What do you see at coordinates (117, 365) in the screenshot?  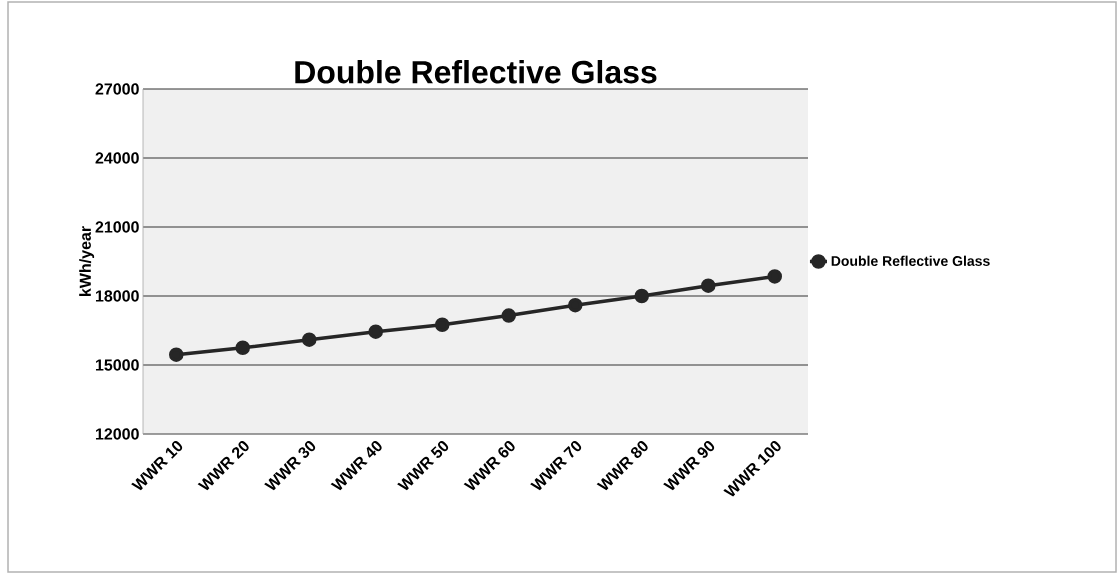 I see `y-tick-label: 15000` at bounding box center [117, 365].